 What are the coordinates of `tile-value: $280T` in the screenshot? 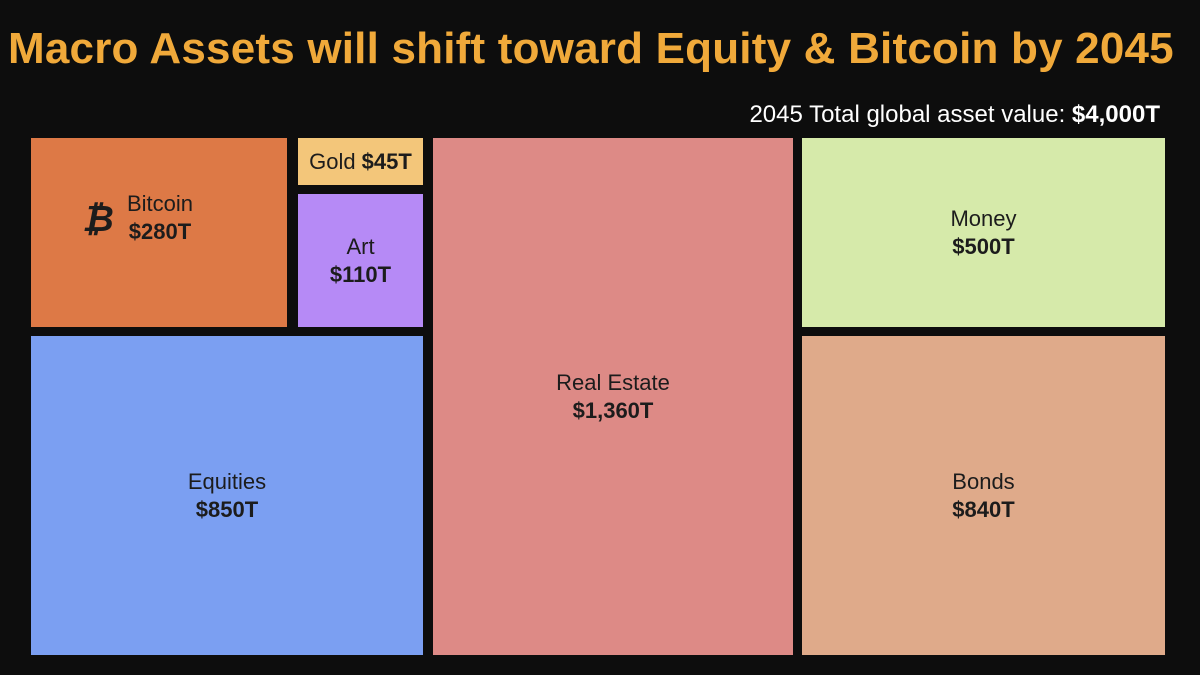 It's located at (160, 231).